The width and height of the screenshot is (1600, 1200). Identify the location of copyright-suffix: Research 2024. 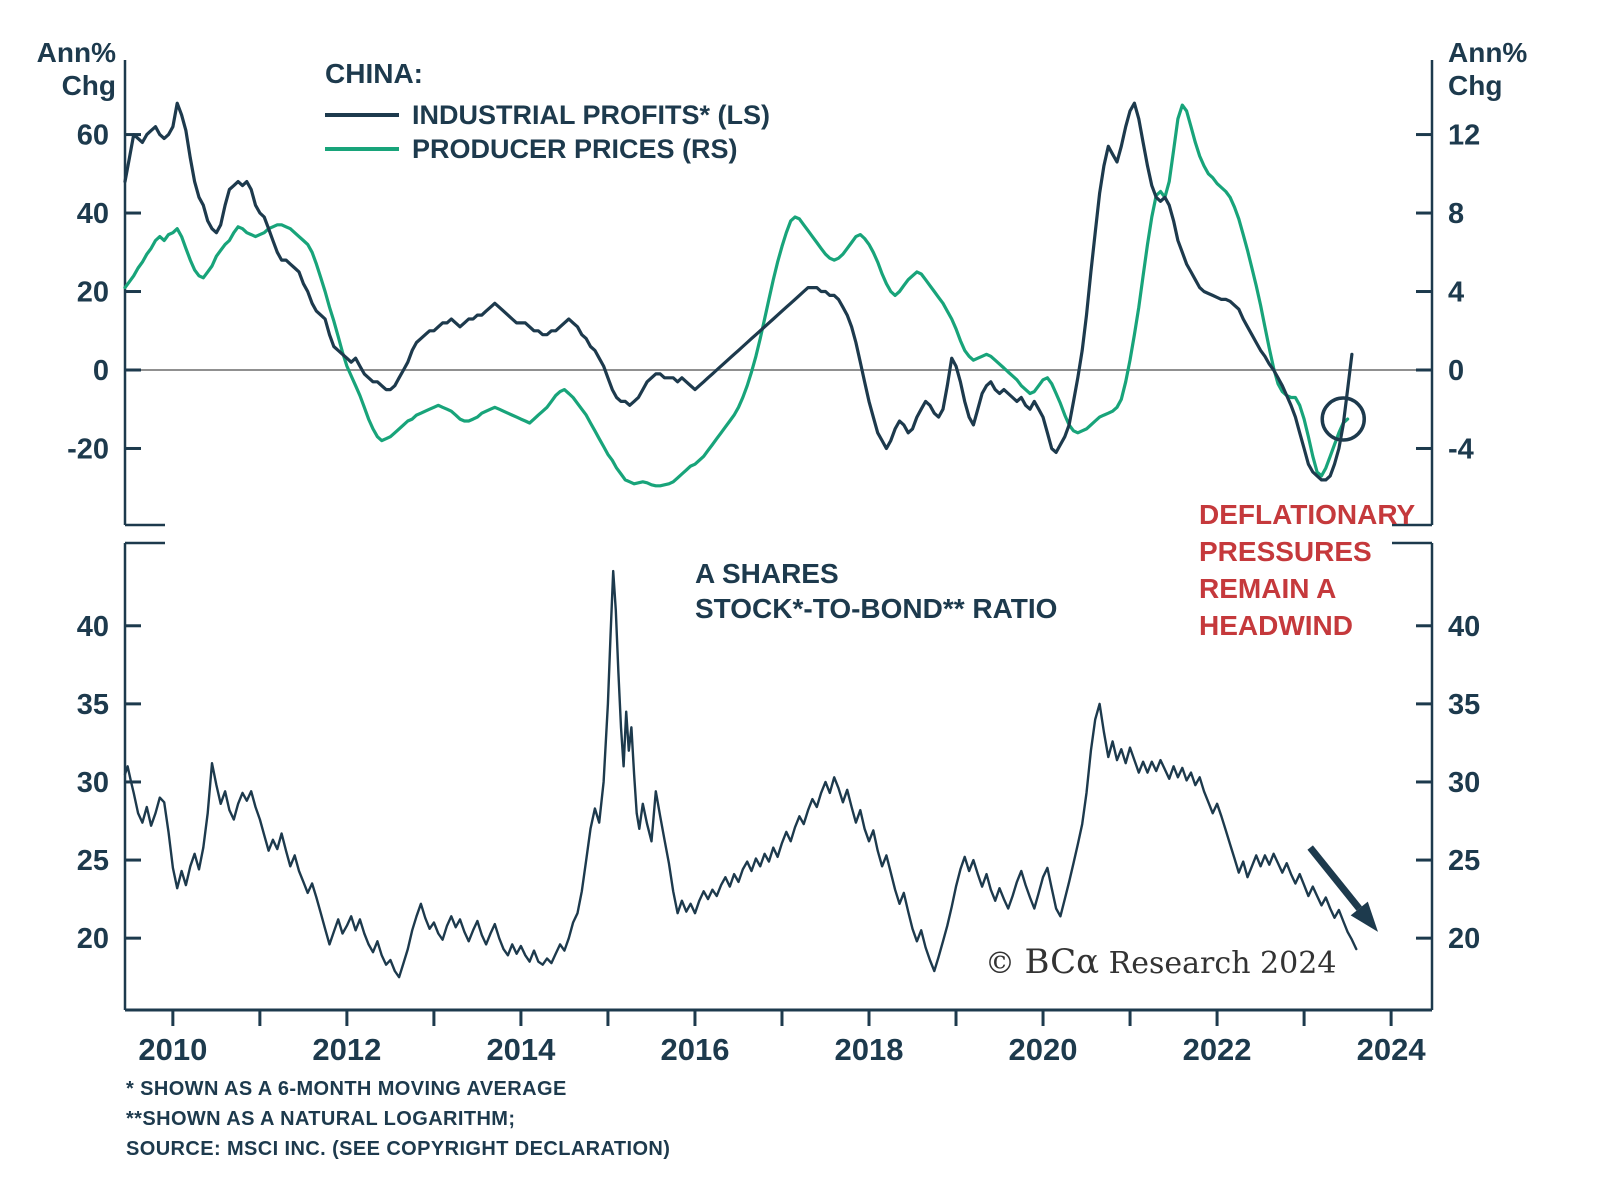
(1218, 963).